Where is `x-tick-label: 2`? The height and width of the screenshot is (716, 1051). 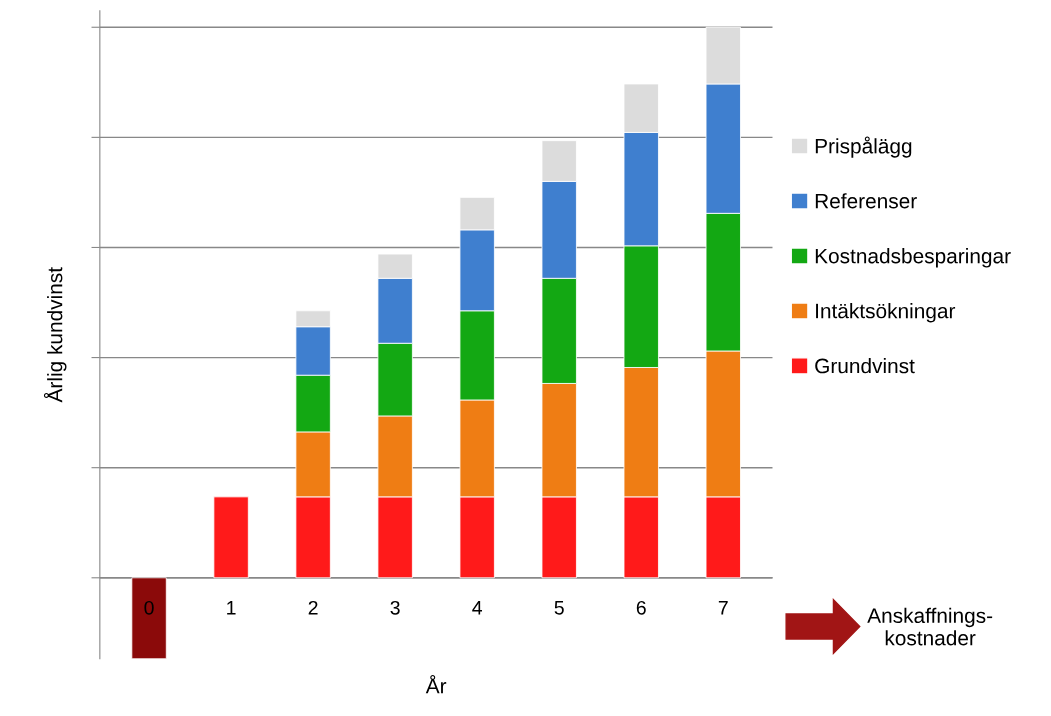
x-tick-label: 2 is located at coordinates (313, 607).